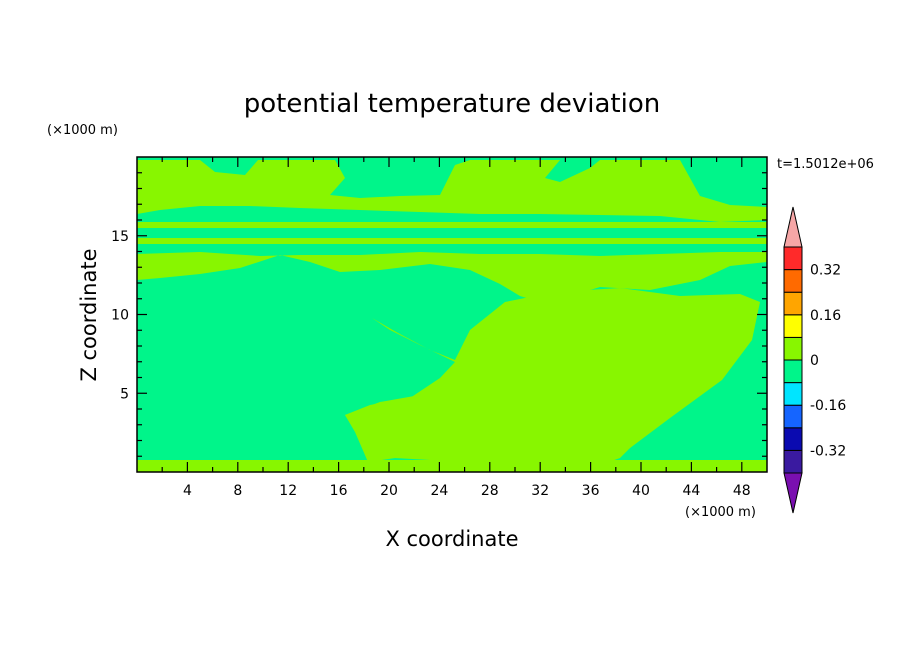  What do you see at coordinates (89, 314) in the screenshot?
I see `y-axis-label: Z coordinate` at bounding box center [89, 314].